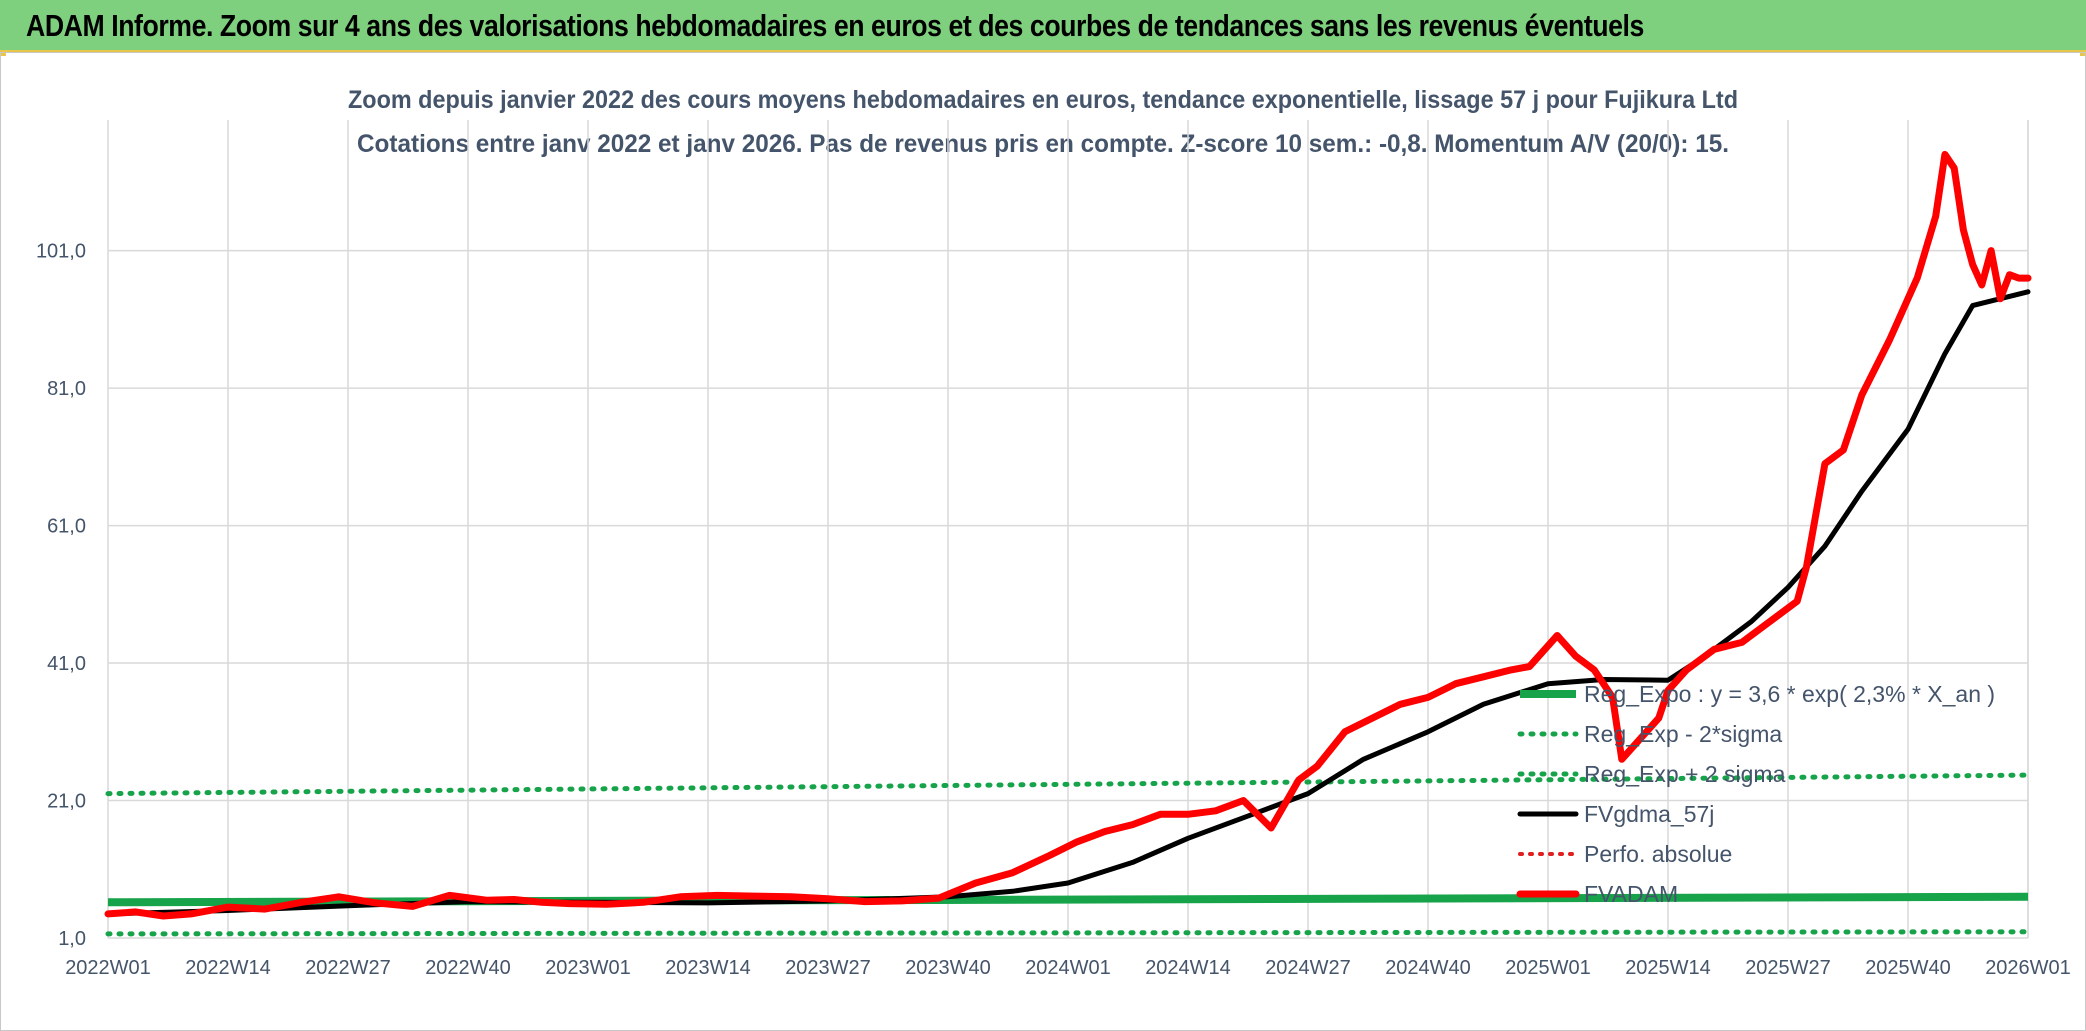 The width and height of the screenshot is (2086, 1031). What do you see at coordinates (1789, 694) in the screenshot?
I see `legend-label: Reg_Expo : y = 3,6 * exp( 2,3% * X_an )` at bounding box center [1789, 694].